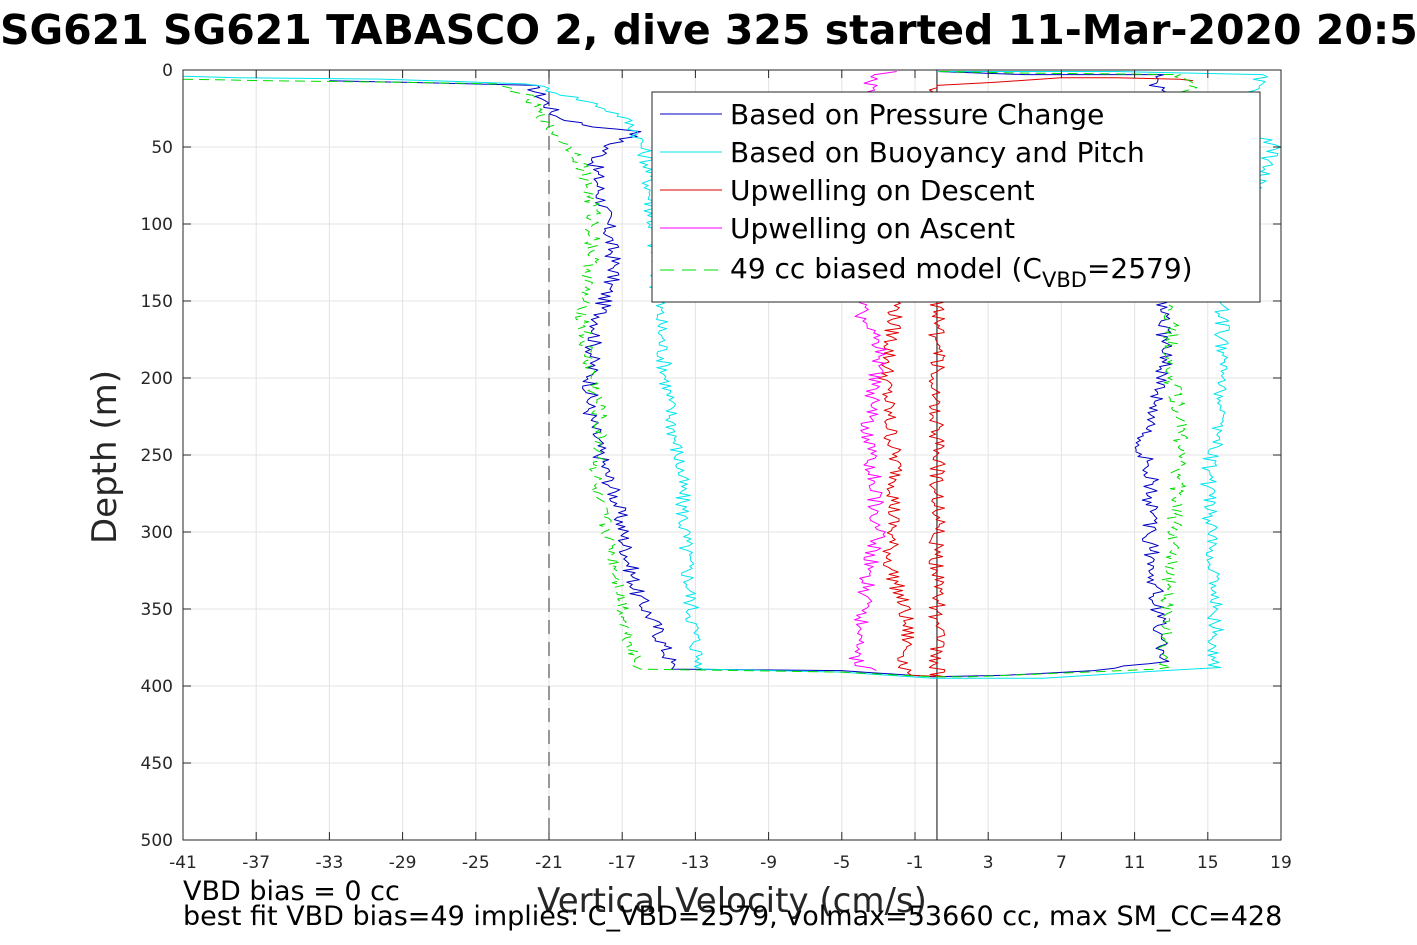 The height and width of the screenshot is (945, 1417). I want to click on legend-label-biased-model: 49 cc biased model (CVBD=2579), so click(961, 272).